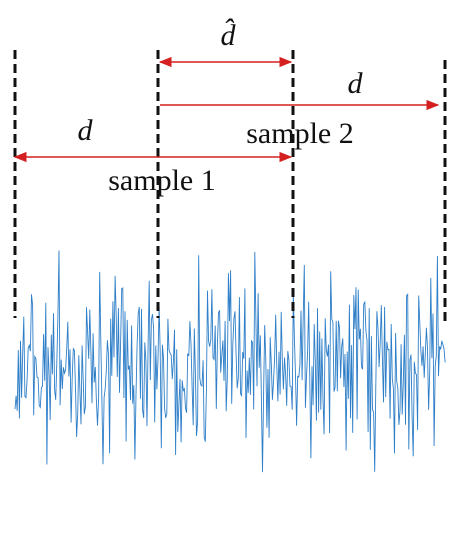  I want to click on sample-label: sample 2, so click(299, 133).